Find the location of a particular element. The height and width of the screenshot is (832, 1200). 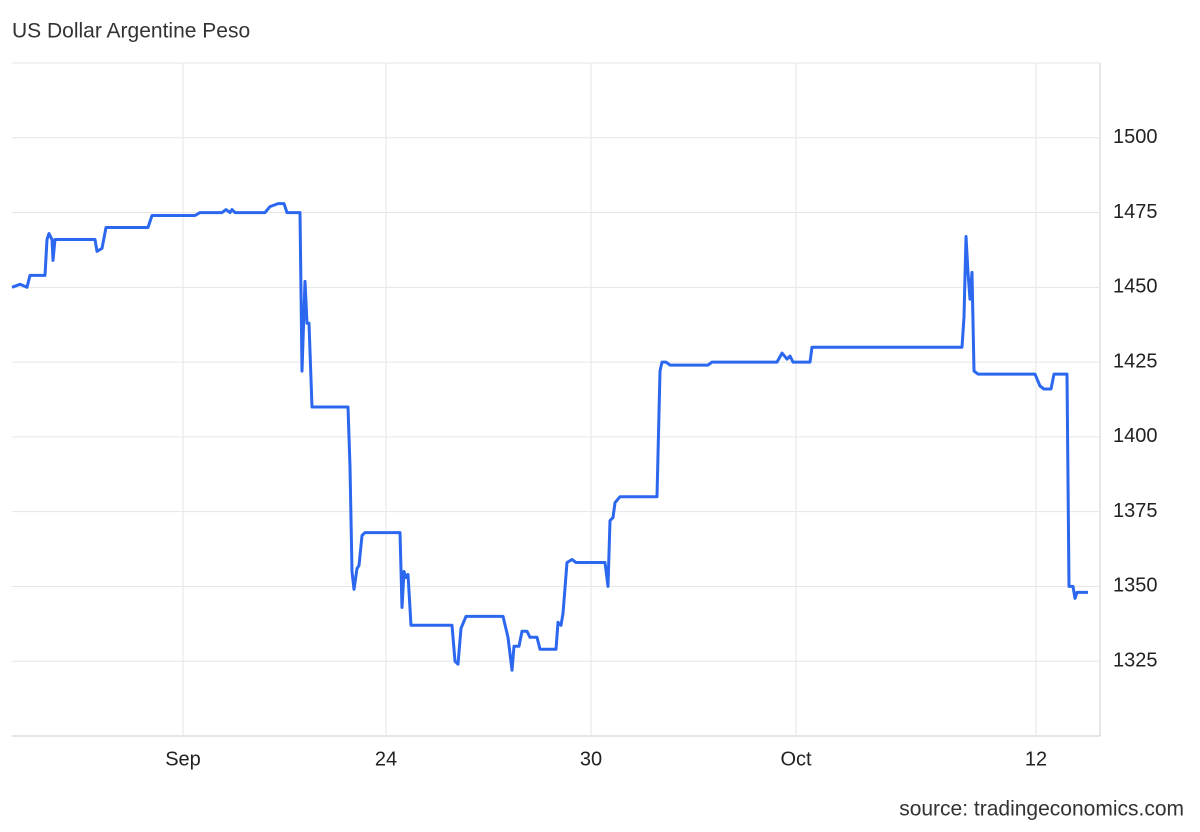

y-tick-label: 1325 is located at coordinates (1135, 661).